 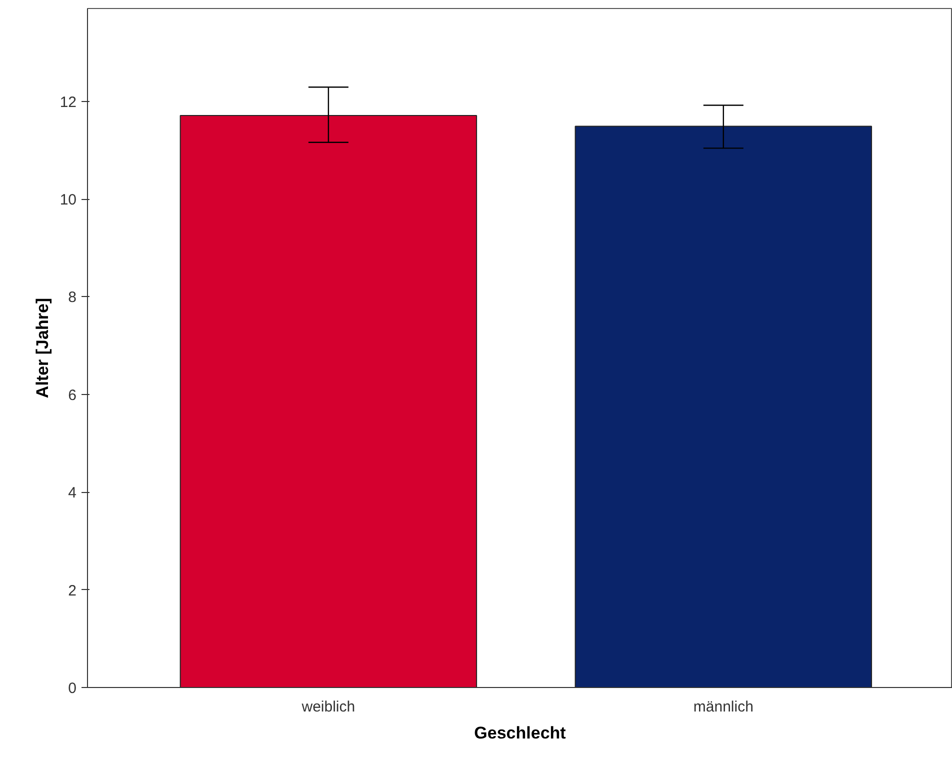 I want to click on y-tick-label: 6, so click(x=72, y=395).